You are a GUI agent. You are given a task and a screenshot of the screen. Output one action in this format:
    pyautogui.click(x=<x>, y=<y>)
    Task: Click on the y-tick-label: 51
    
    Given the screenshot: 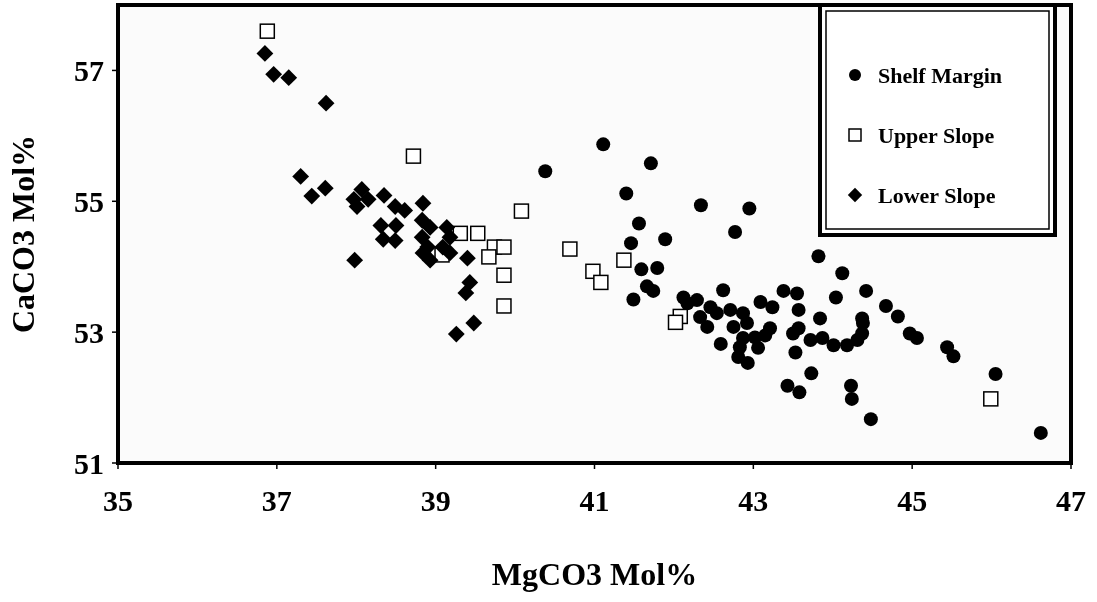 What is the action you would take?
    pyautogui.click(x=89, y=463)
    